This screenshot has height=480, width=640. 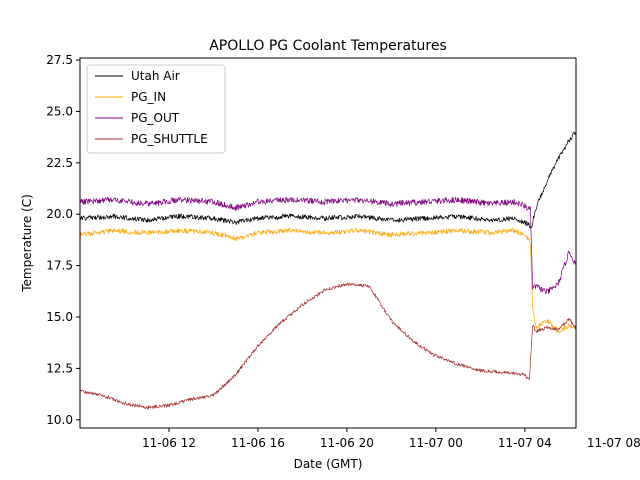 What do you see at coordinates (328, 46) in the screenshot?
I see `chart-title: APOLLO PG Coolant Temperatures` at bounding box center [328, 46].